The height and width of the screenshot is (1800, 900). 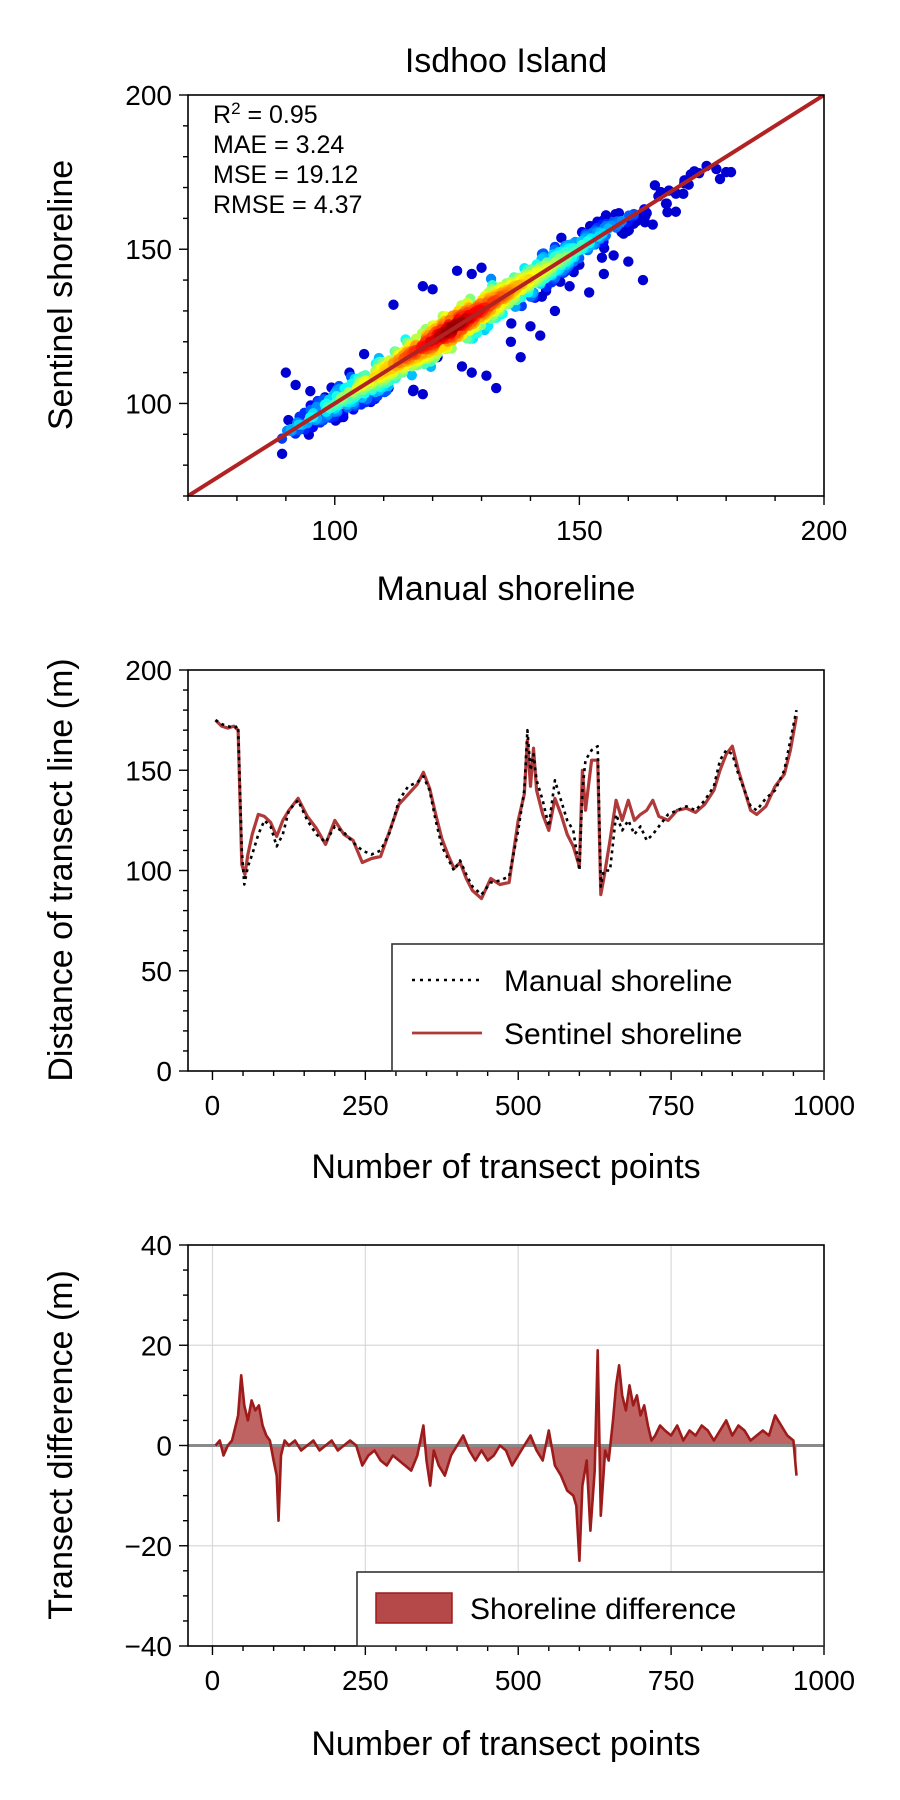 I want to click on difference-area, so click(x=506, y=1456).